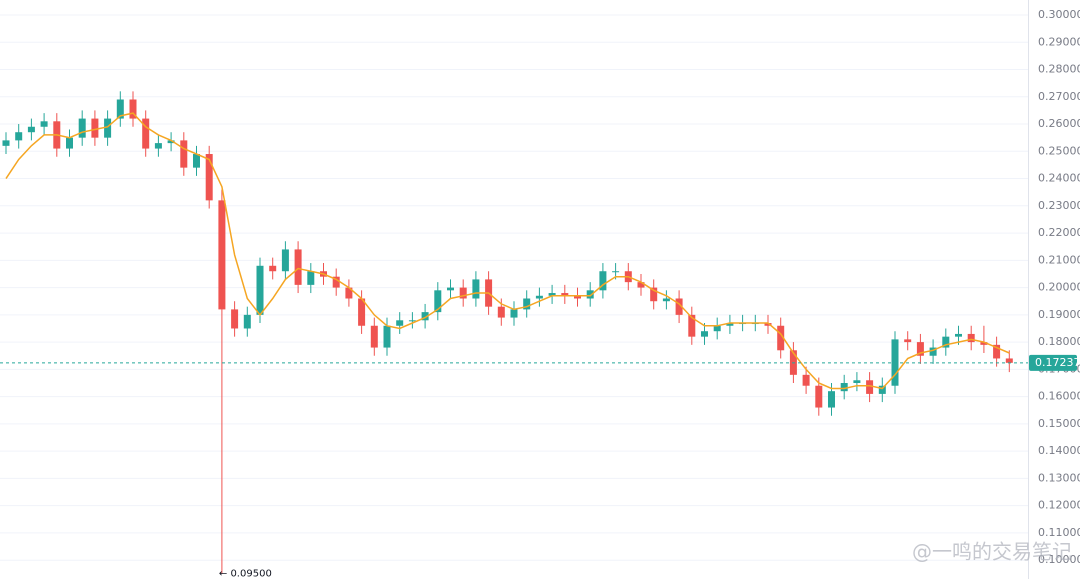 Image resolution: width=1080 pixels, height=579 pixels. I want to click on y-tick-label: 0.28000, so click(1059, 69).